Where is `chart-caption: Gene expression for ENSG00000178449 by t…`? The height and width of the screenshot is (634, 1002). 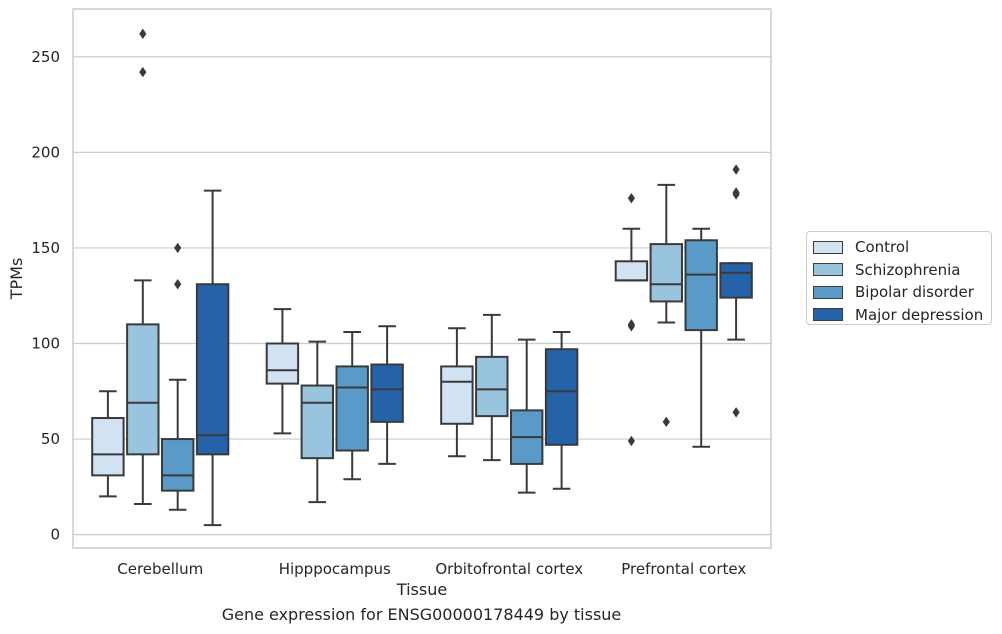
chart-caption: Gene expression for ENSG00000178449 by t… is located at coordinates (421, 614).